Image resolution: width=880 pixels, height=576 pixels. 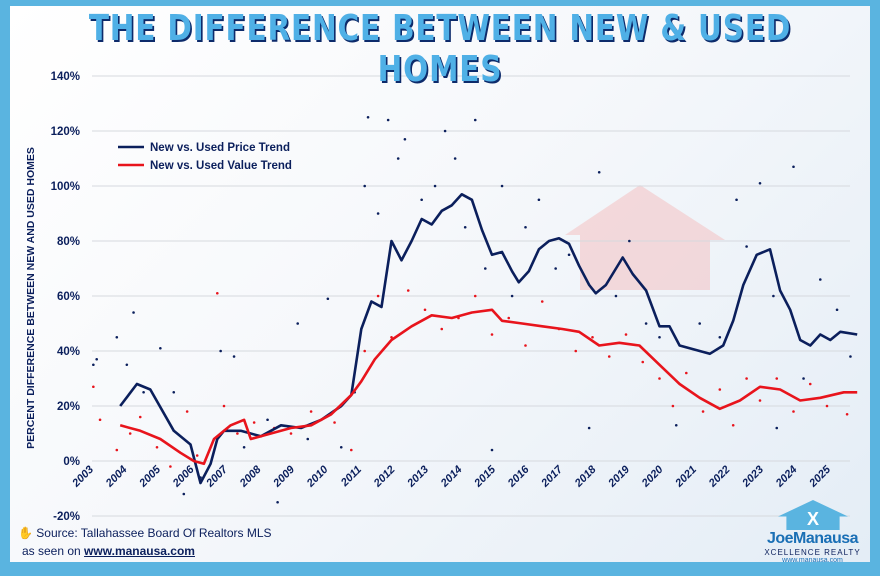 I want to click on y-tick-label: 20%, so click(x=68, y=407).